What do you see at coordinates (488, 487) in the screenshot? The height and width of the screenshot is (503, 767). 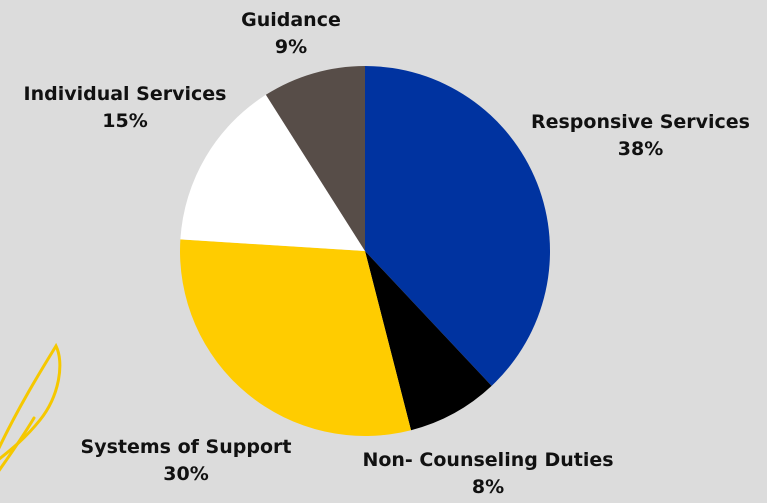 I see `slice-percent: 8%` at bounding box center [488, 487].